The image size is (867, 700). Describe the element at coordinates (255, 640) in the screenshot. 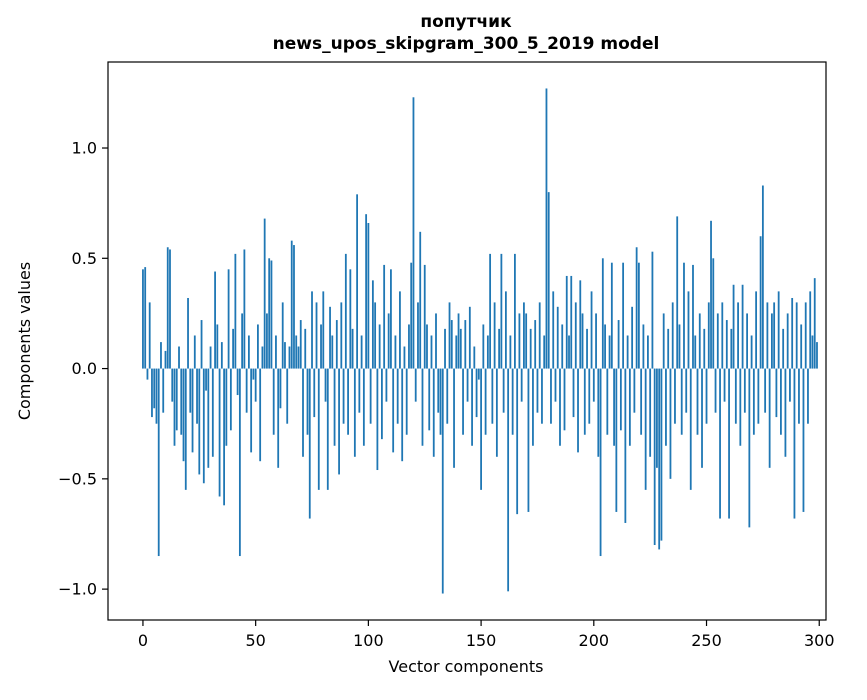

I see `x-tick-label: 50` at that location.